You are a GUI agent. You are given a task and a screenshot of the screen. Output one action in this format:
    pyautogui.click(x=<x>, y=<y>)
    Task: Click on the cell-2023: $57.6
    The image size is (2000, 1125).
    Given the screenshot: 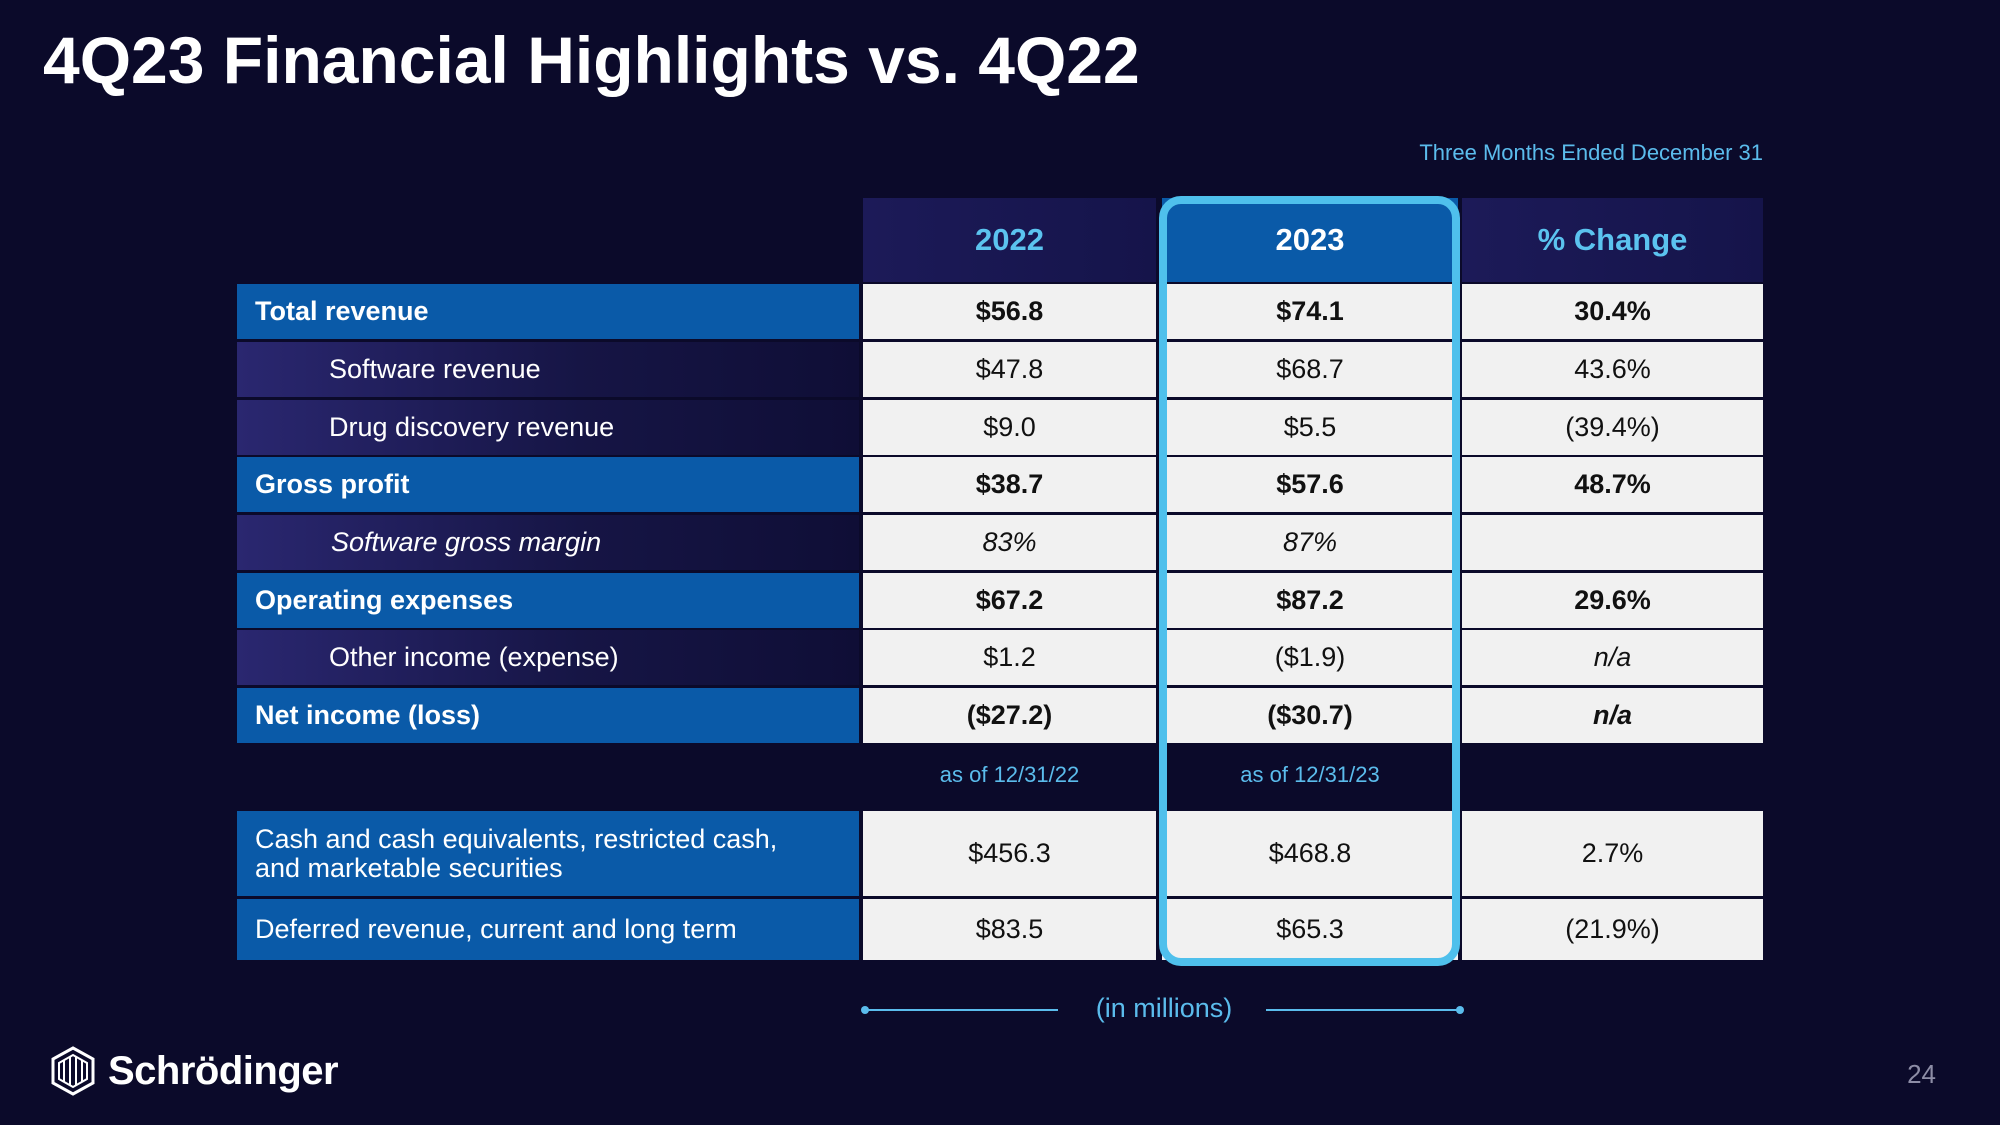 What is the action you would take?
    pyautogui.click(x=1310, y=484)
    